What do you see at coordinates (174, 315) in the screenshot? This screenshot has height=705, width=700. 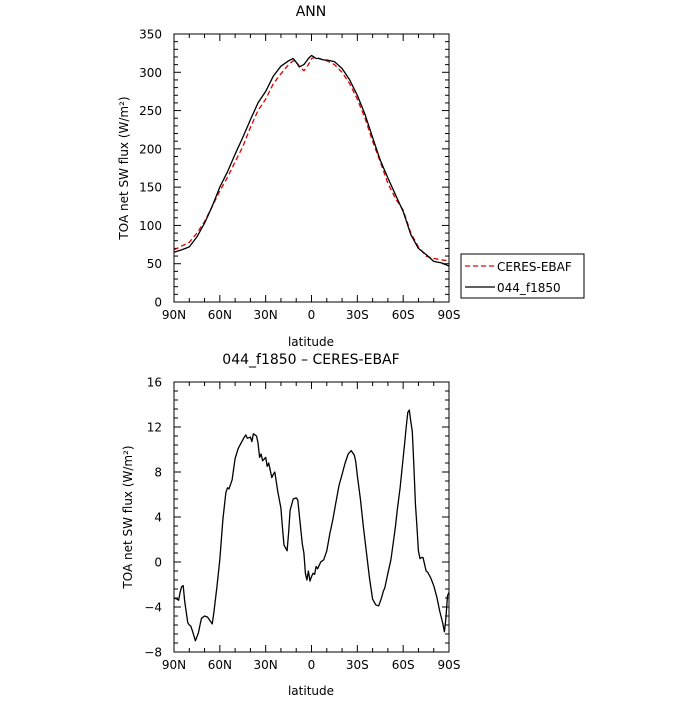 I see `top-xtick-label: 90N` at bounding box center [174, 315].